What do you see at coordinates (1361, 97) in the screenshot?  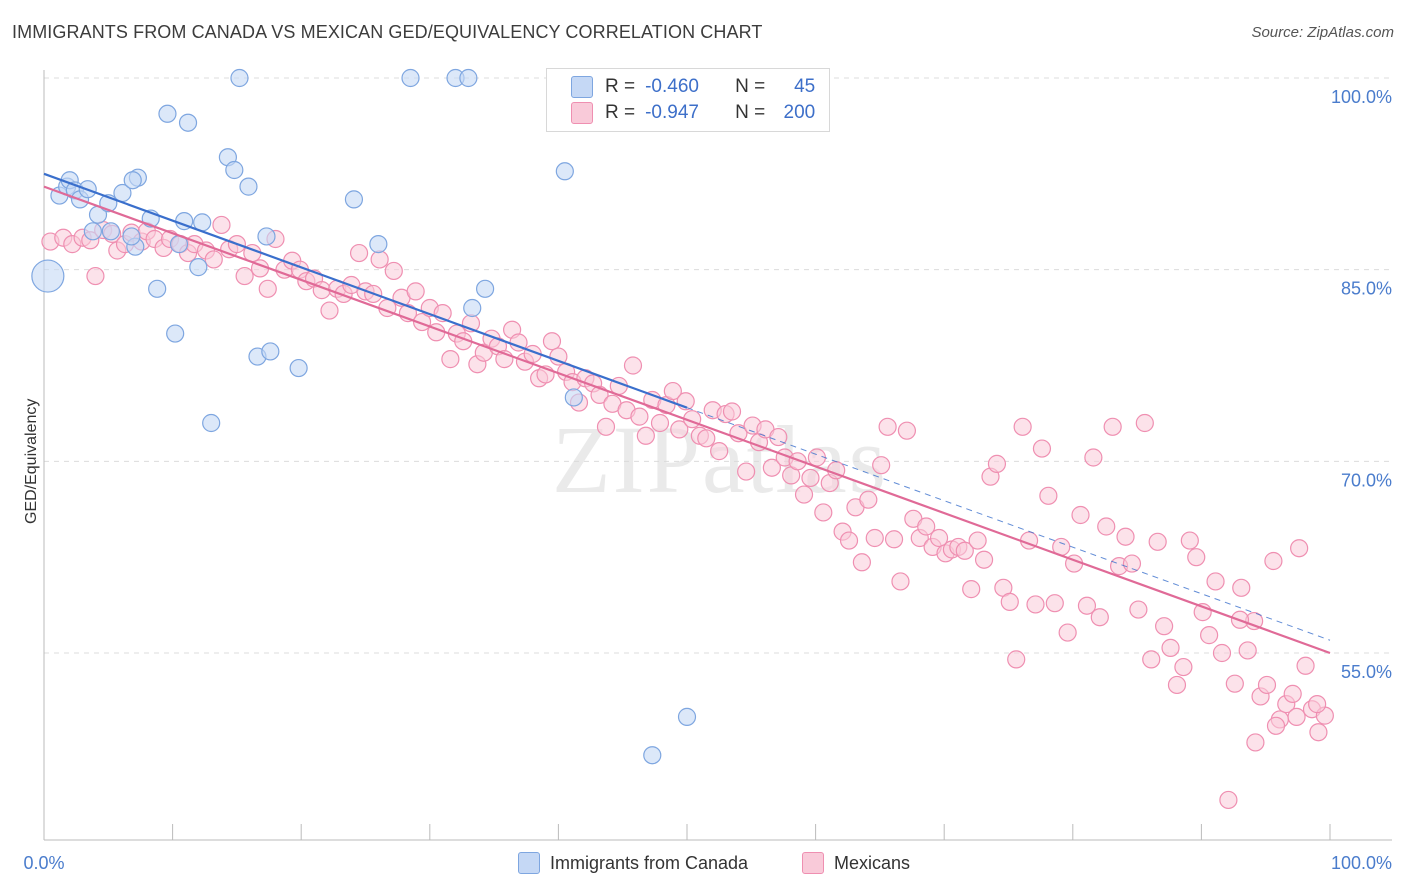 I see `y-tick-label-3: 100.0%` at bounding box center [1361, 97].